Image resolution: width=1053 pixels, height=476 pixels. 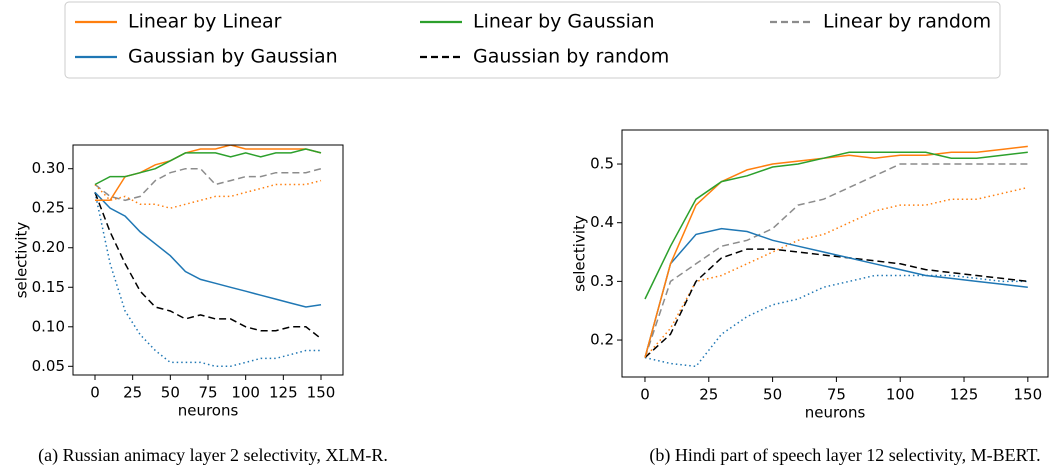 I want to click on y-tick-label: 0.5, so click(x=602, y=164).